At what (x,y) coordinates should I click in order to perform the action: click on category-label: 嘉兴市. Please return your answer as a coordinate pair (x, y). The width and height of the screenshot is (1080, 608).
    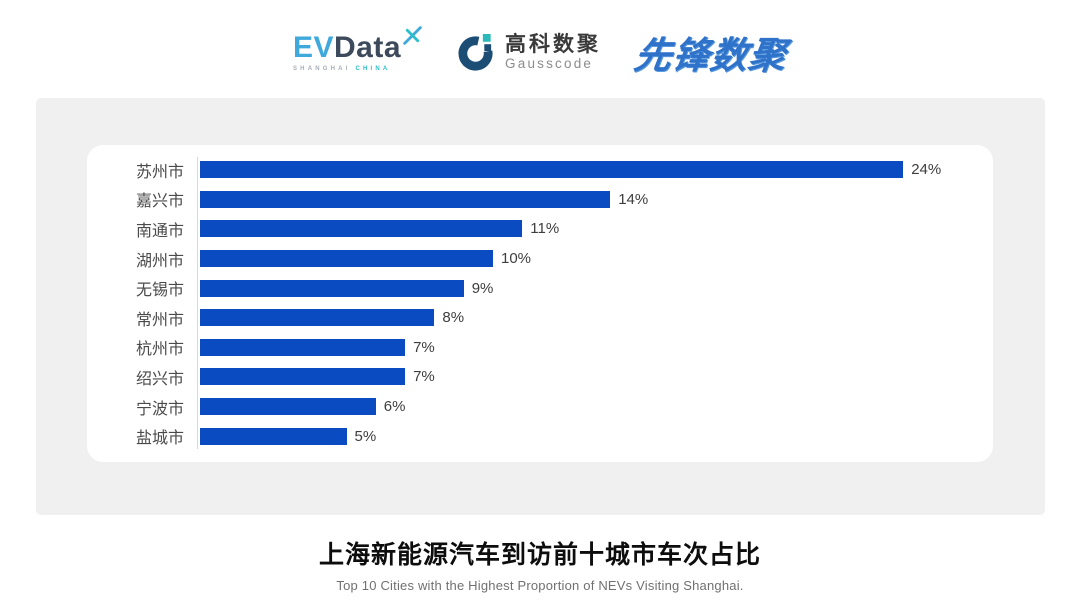
    Looking at the image, I should click on (159, 202).